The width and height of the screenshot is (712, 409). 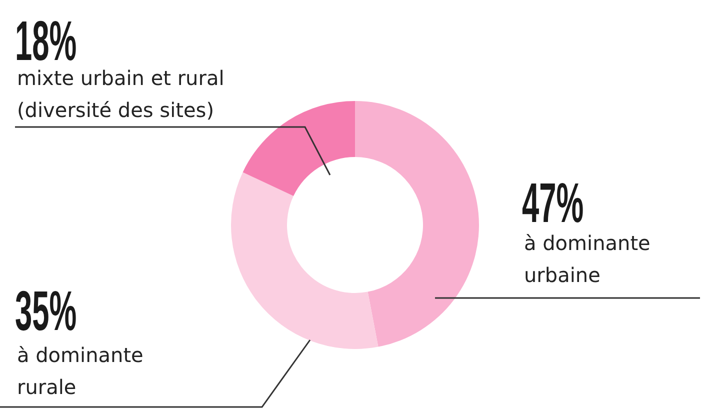 What do you see at coordinates (120, 94) in the screenshot?
I see `slice-label: mixte urbain et rural (diversité des sites)` at bounding box center [120, 94].